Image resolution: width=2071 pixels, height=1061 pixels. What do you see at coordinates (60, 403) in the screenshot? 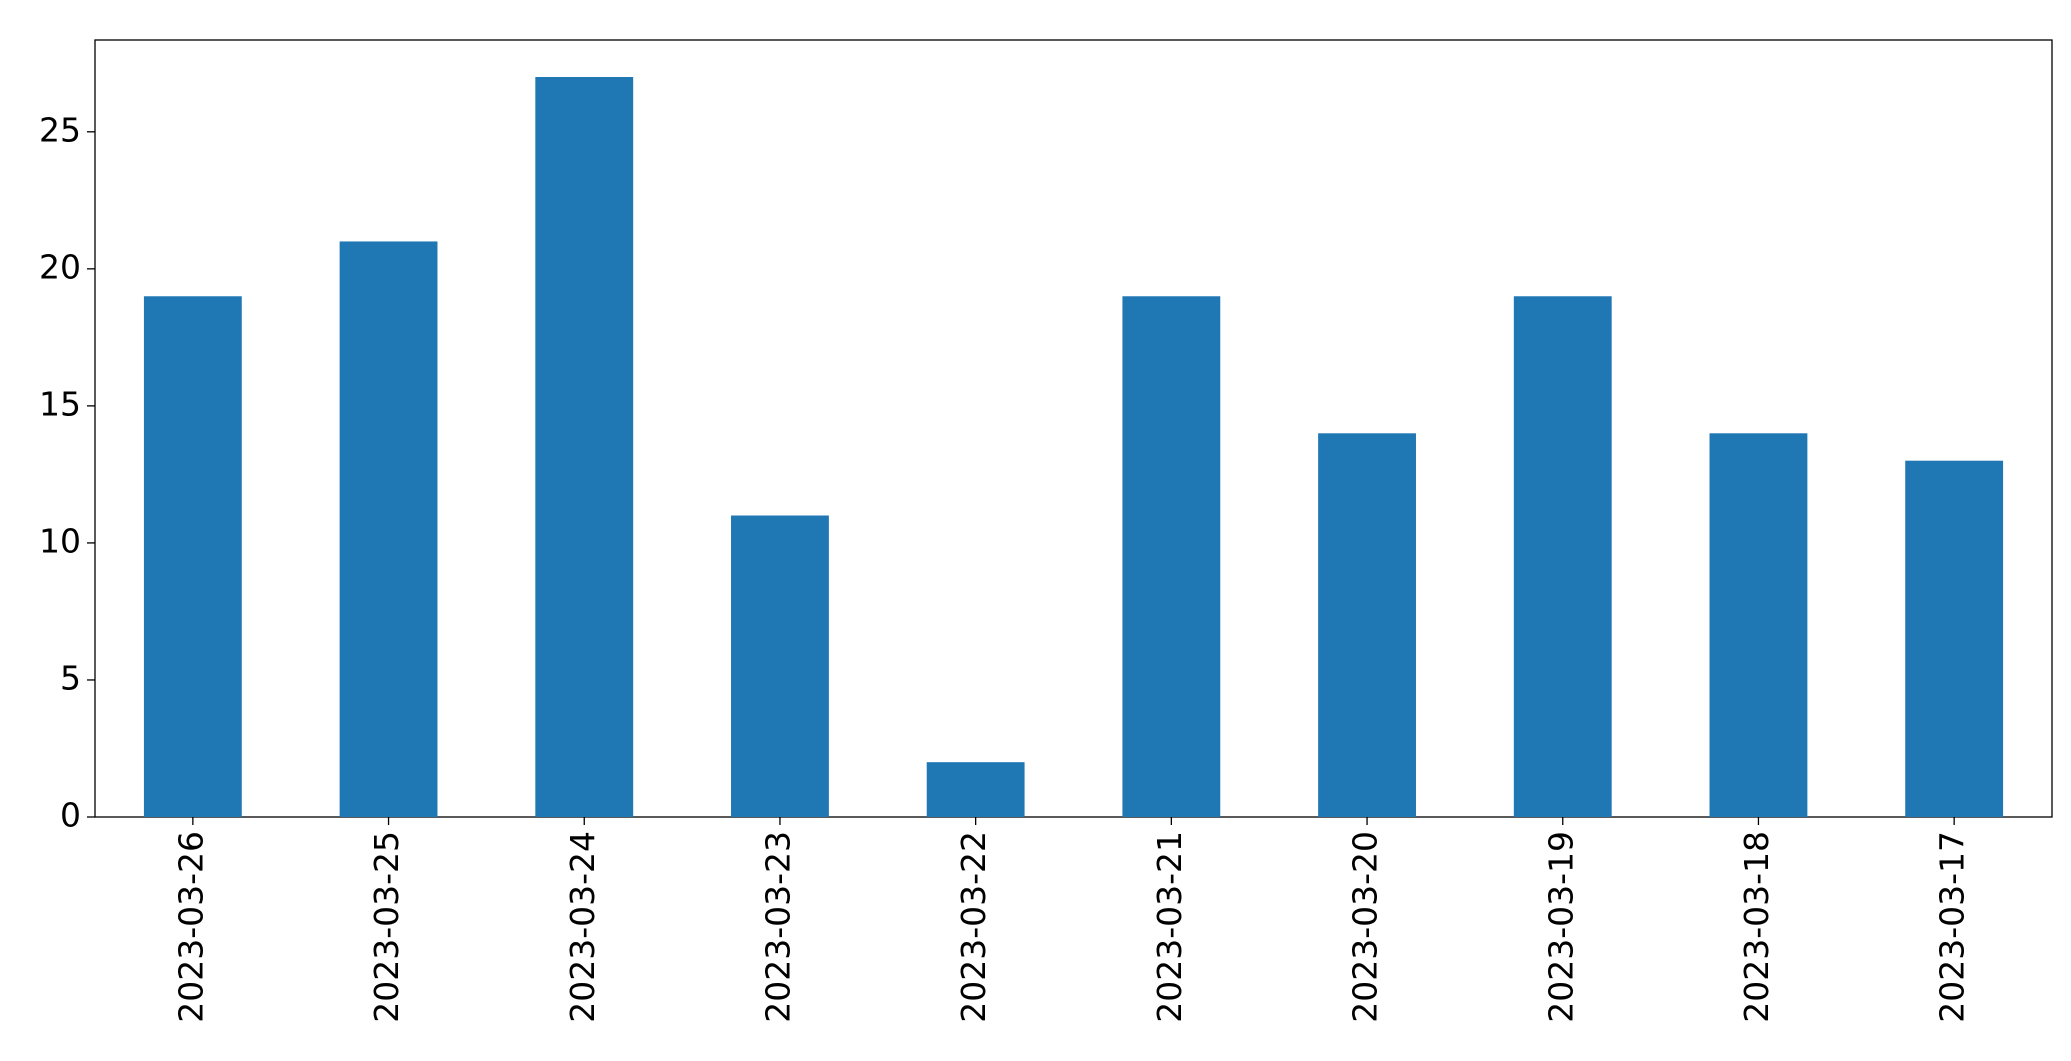
I see `y-tick-label: 15` at bounding box center [60, 403].